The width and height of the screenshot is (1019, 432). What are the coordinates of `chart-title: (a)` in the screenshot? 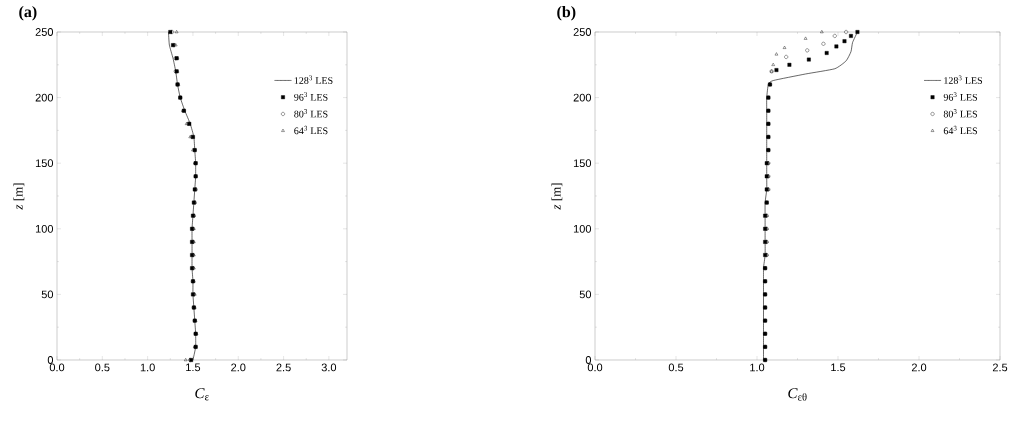 It's located at (28, 13).